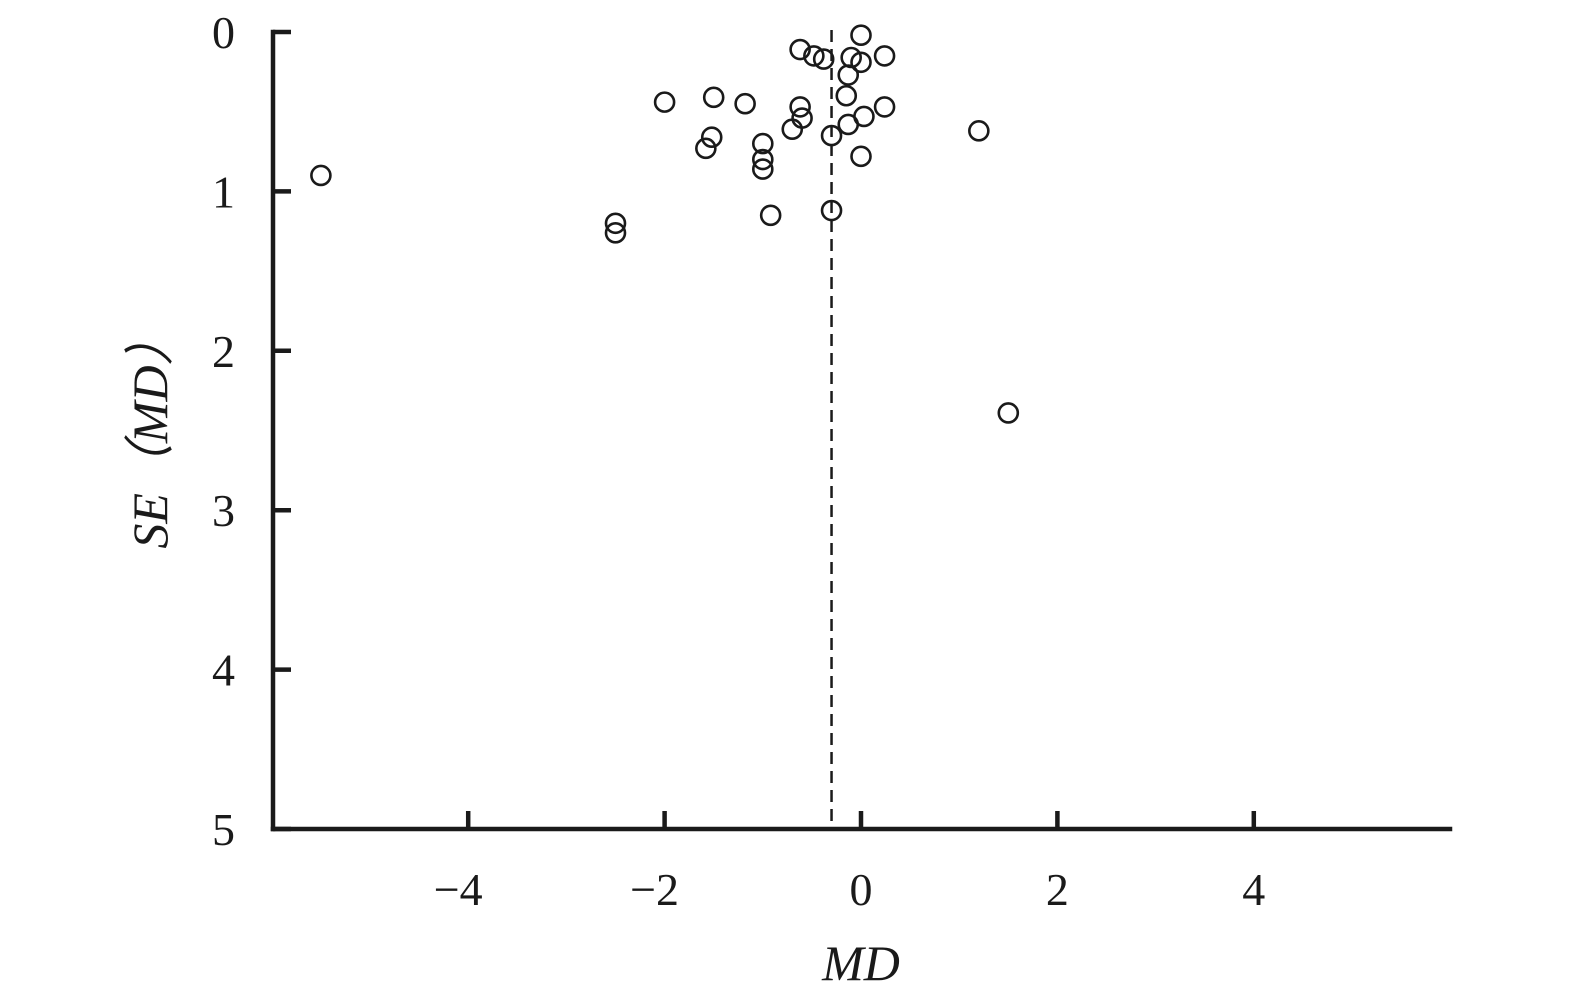 Image resolution: width=1575 pixels, height=1005 pixels. Describe the element at coordinates (150, 431) in the screenshot. I see `y-axis-title: SE（MD）` at that location.